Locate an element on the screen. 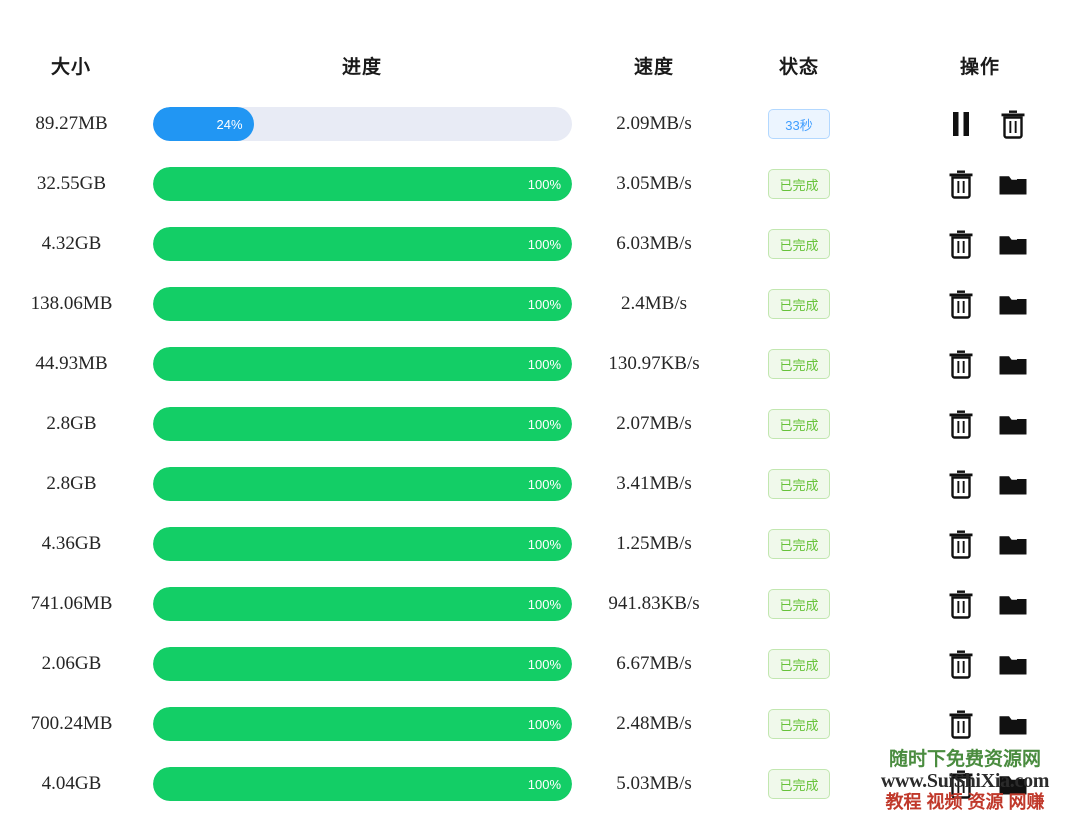  cell-progress: 24% is located at coordinates (362, 124).